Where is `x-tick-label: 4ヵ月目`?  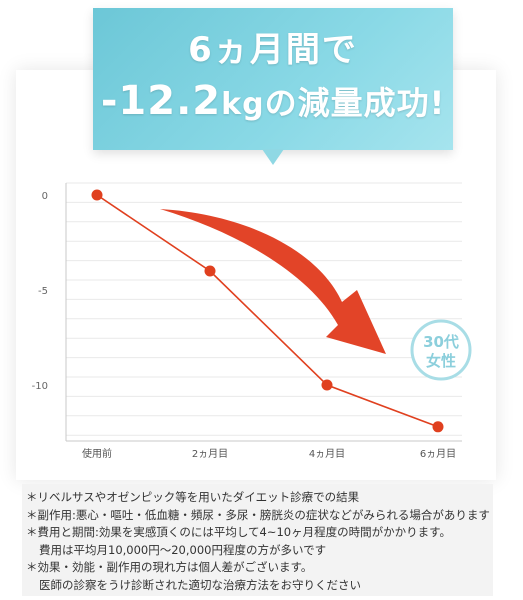 x-tick-label: 4ヵ月目 is located at coordinates (327, 454).